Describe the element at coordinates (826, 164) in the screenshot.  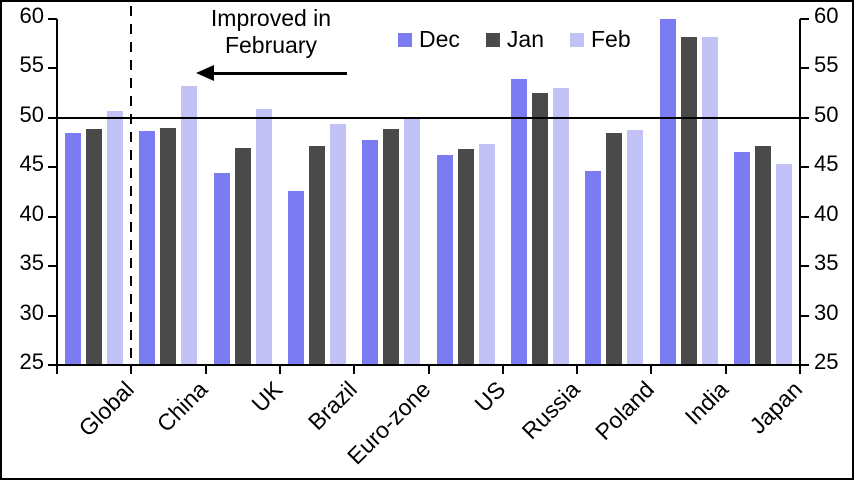
I see `right-axis-label-45: 45` at that location.